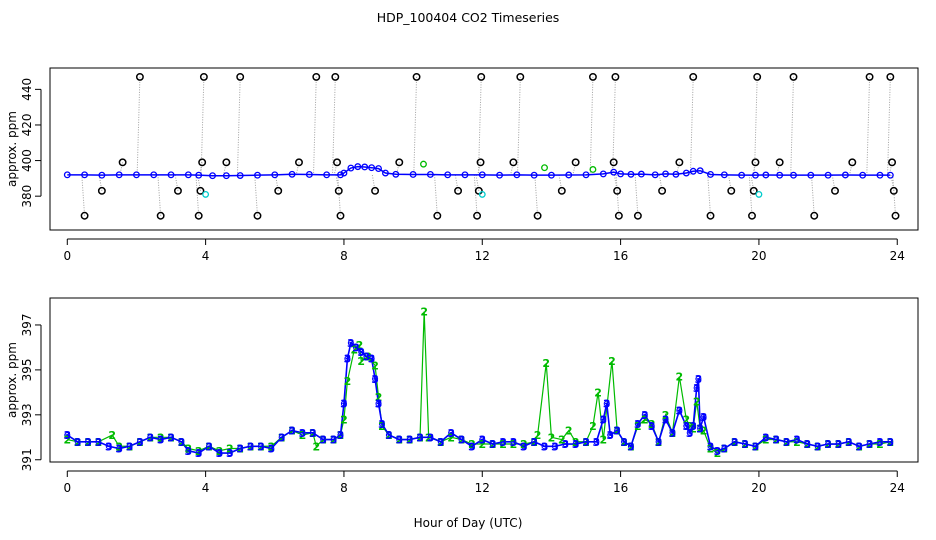 This screenshot has width=936, height=540. I want to click on y-tick-label: 440, so click(27, 89).